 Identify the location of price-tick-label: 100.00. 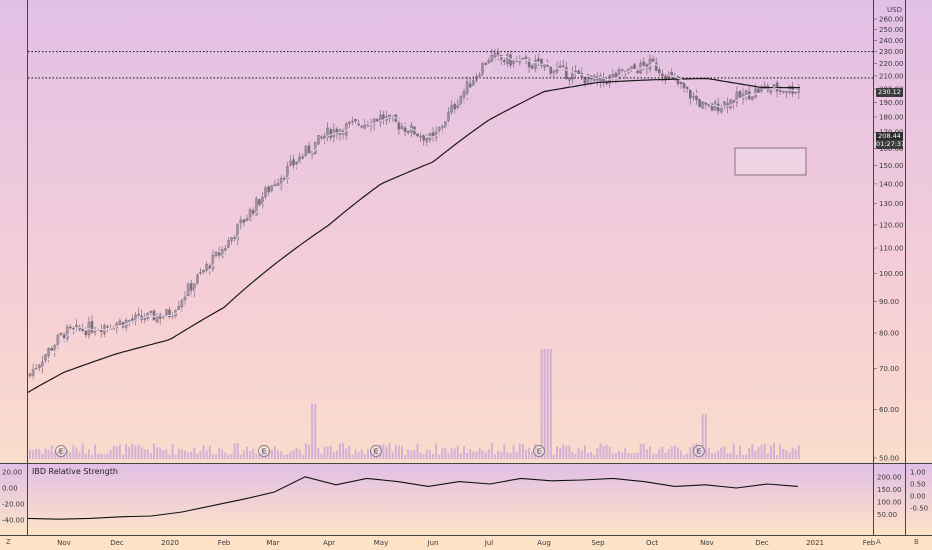
(891, 274).